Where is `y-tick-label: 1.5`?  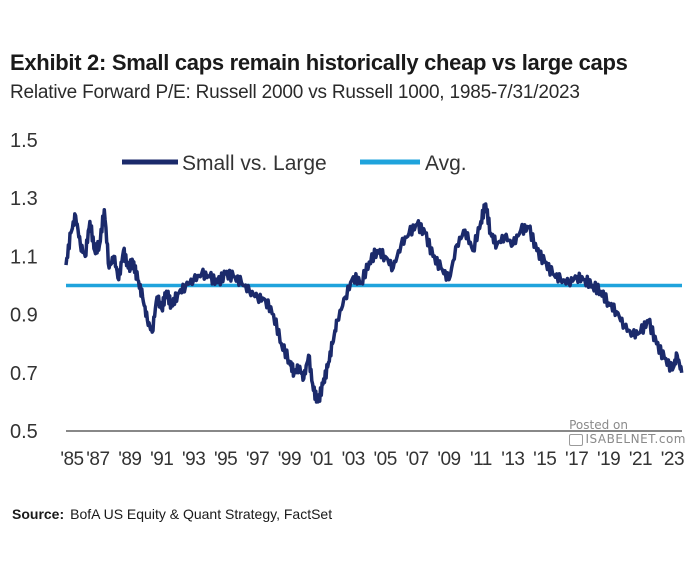
y-tick-label: 1.5 is located at coordinates (24, 141).